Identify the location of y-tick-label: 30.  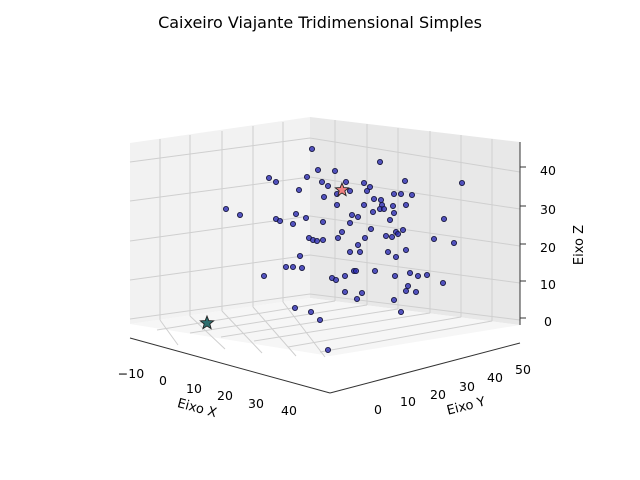
(467, 386).